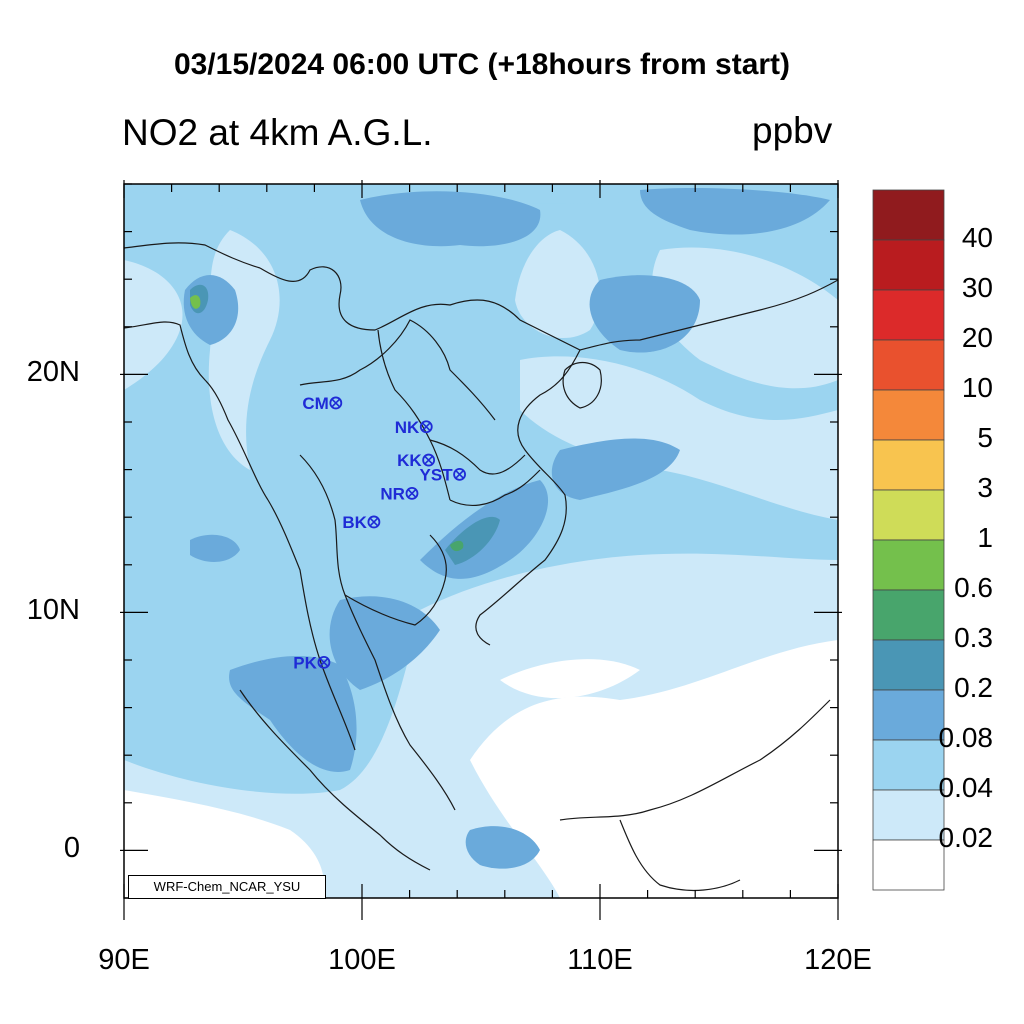  What do you see at coordinates (362, 960) in the screenshot?
I see `x-tick-label: 100E` at bounding box center [362, 960].